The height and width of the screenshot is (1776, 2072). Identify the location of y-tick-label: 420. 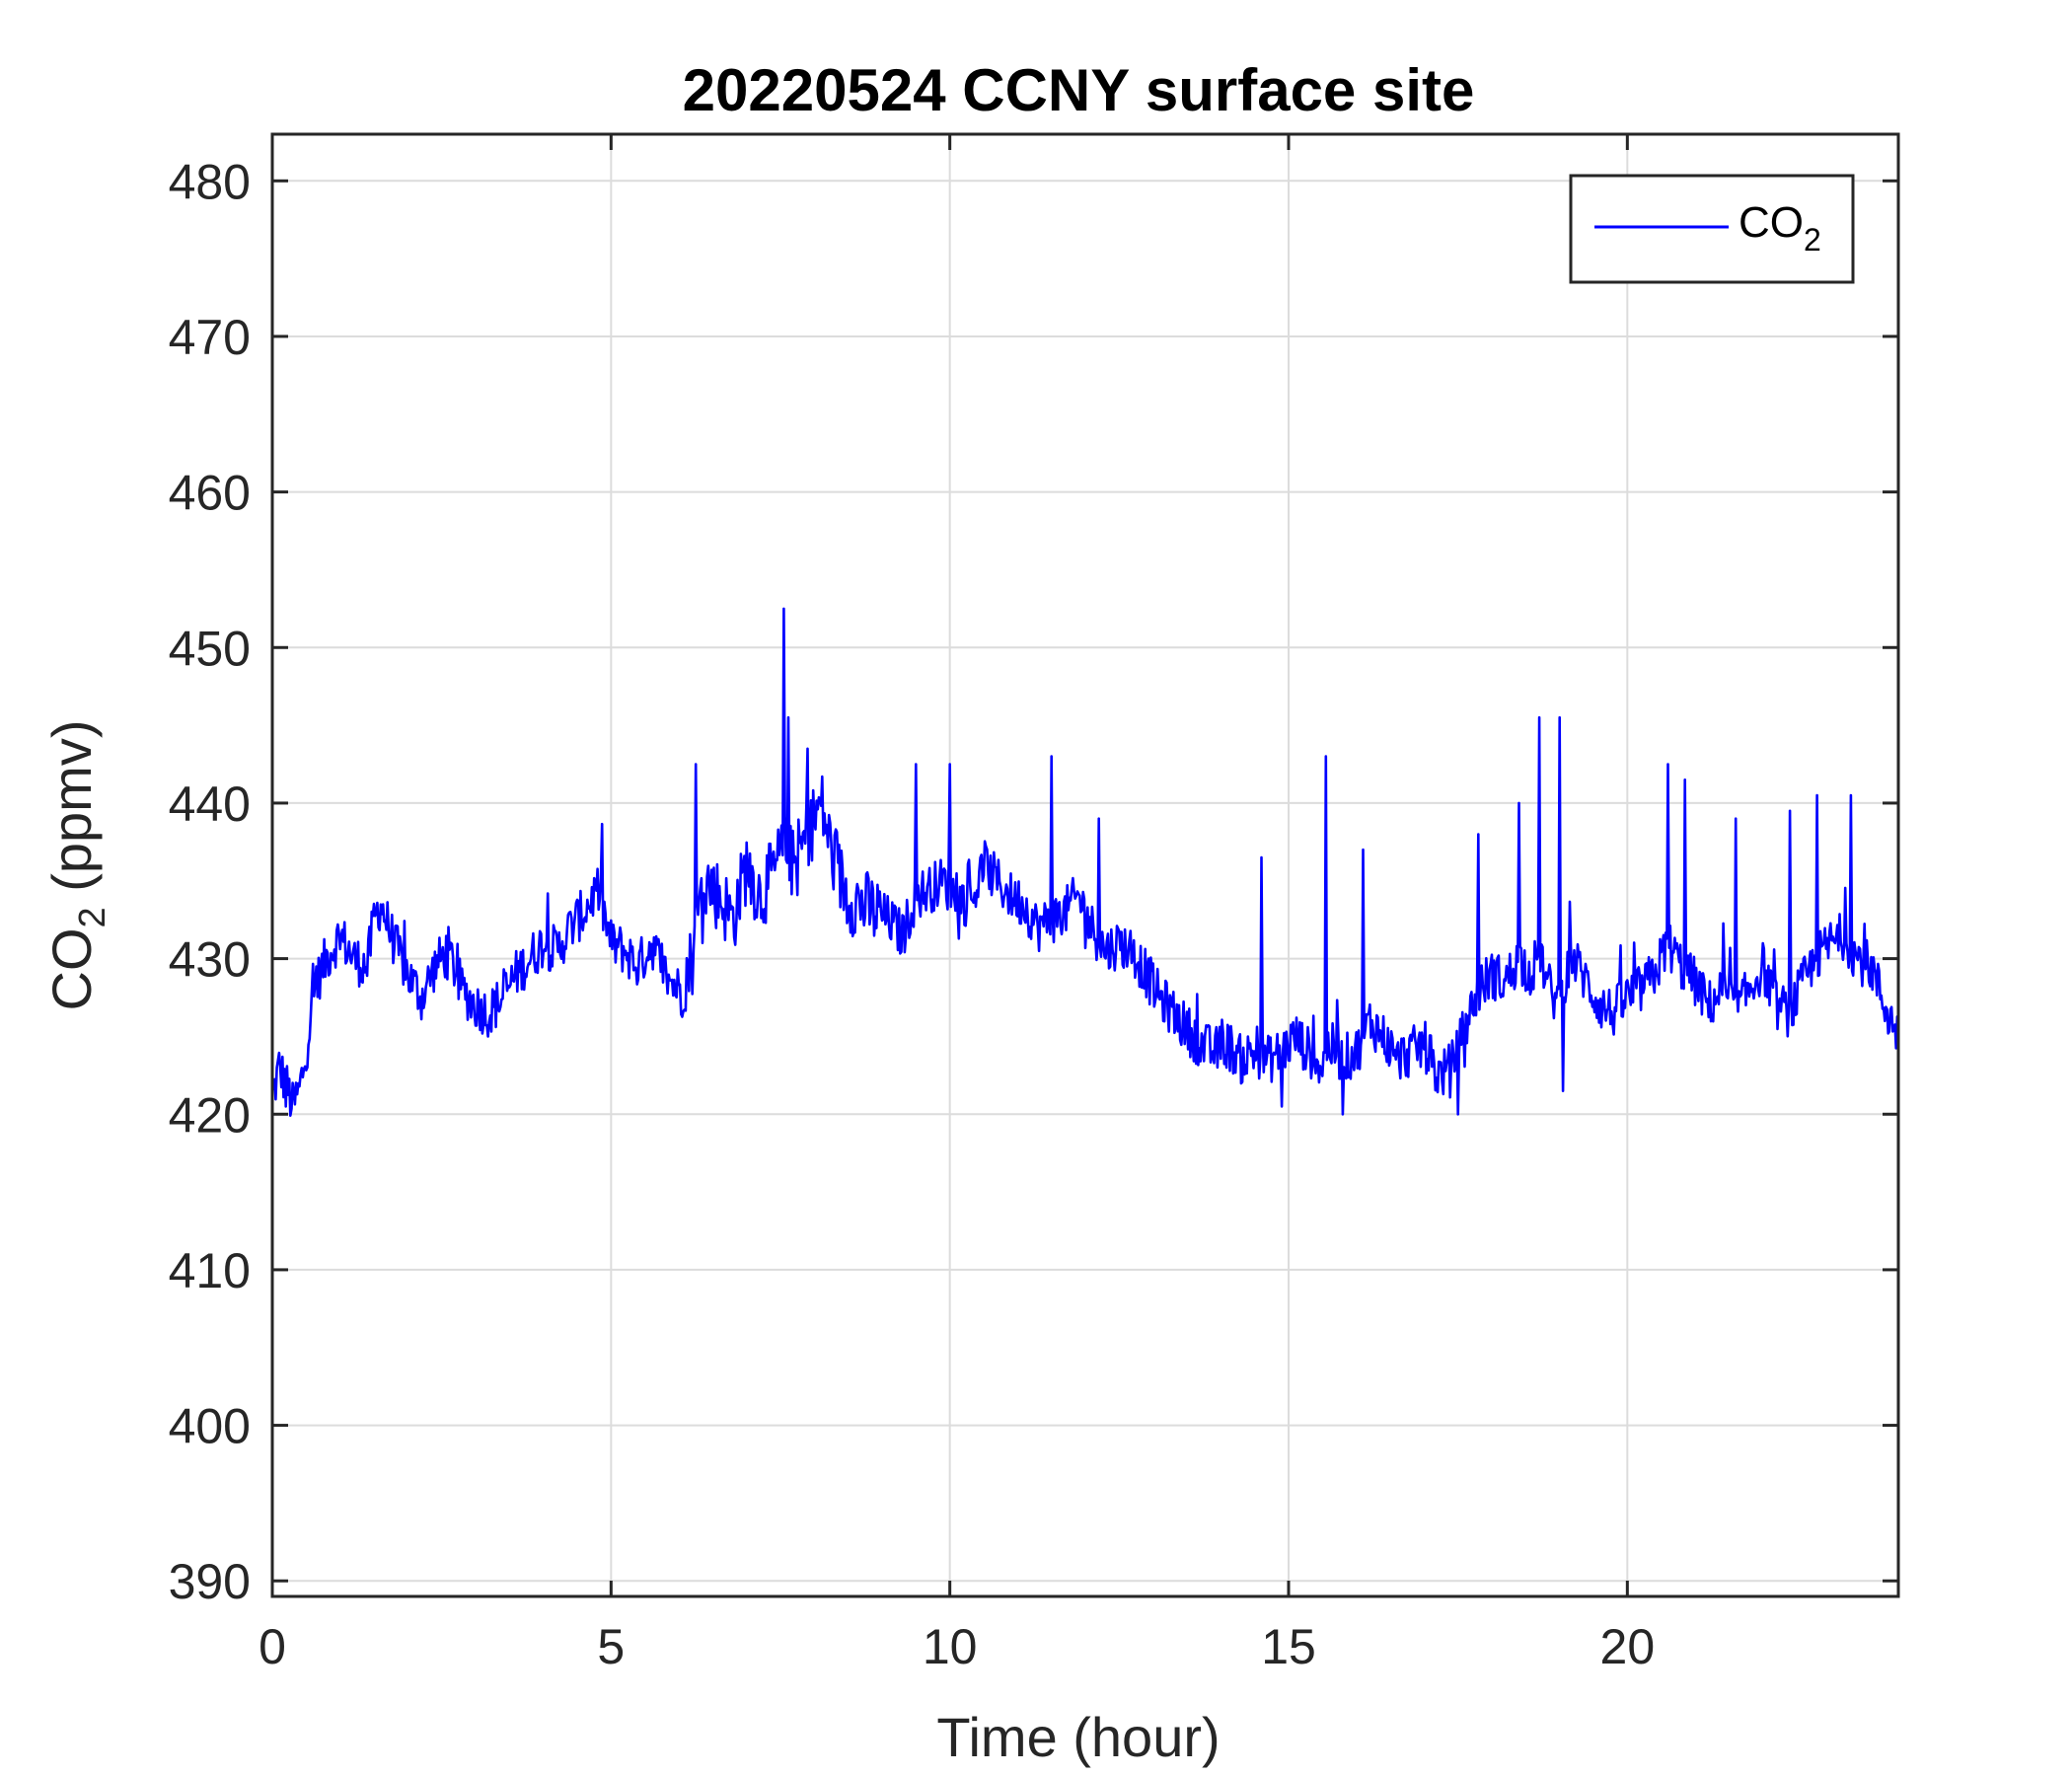
(210, 1115).